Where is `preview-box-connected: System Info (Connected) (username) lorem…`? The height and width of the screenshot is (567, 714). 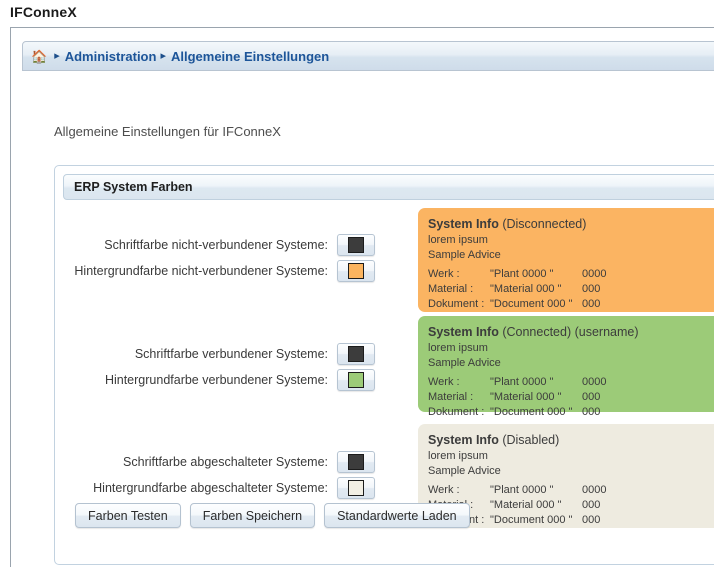
preview-box-connected: System Info (Connected) (username) lorem… is located at coordinates (566, 367).